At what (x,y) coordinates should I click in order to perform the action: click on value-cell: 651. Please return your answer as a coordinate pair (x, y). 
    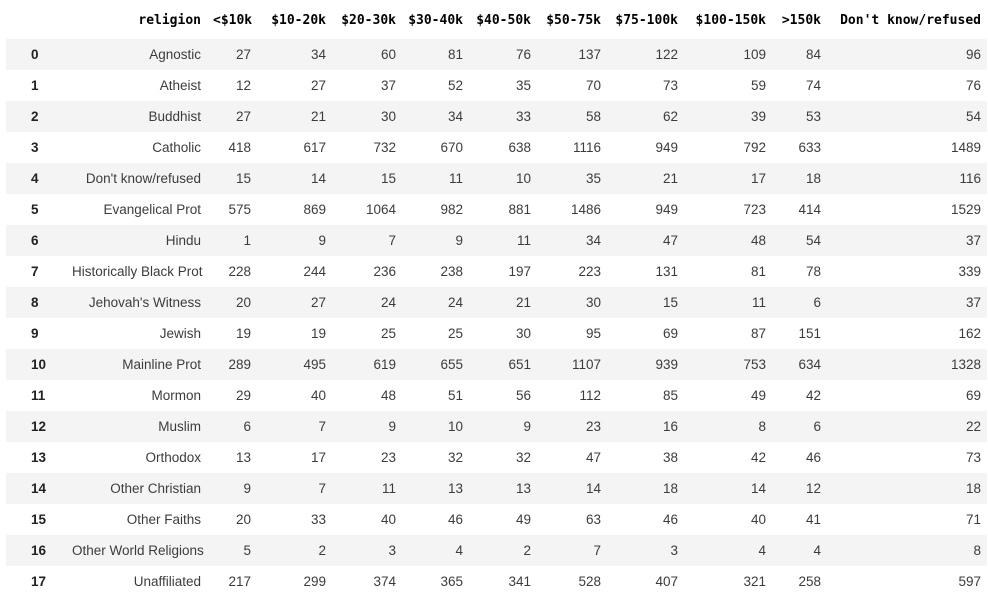
    Looking at the image, I should click on (519, 364).